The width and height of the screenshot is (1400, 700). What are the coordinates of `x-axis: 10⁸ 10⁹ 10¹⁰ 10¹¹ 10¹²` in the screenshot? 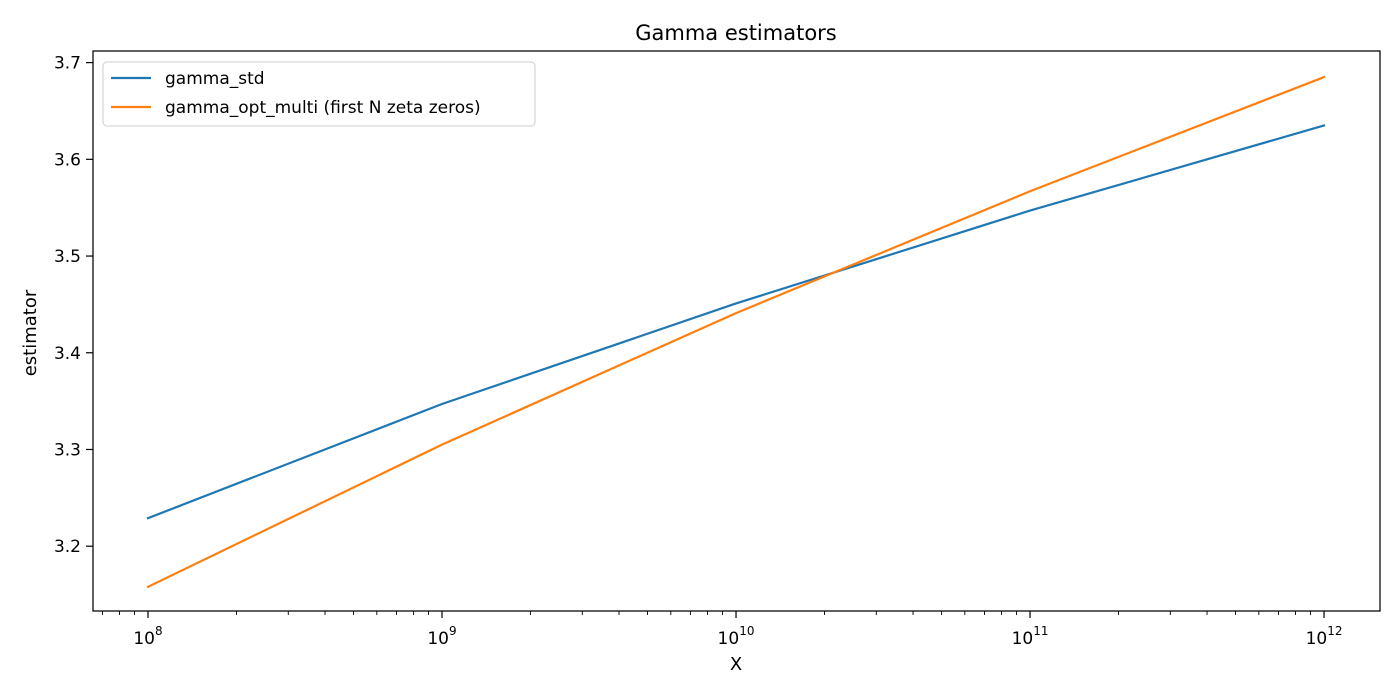 It's located at (722, 630).